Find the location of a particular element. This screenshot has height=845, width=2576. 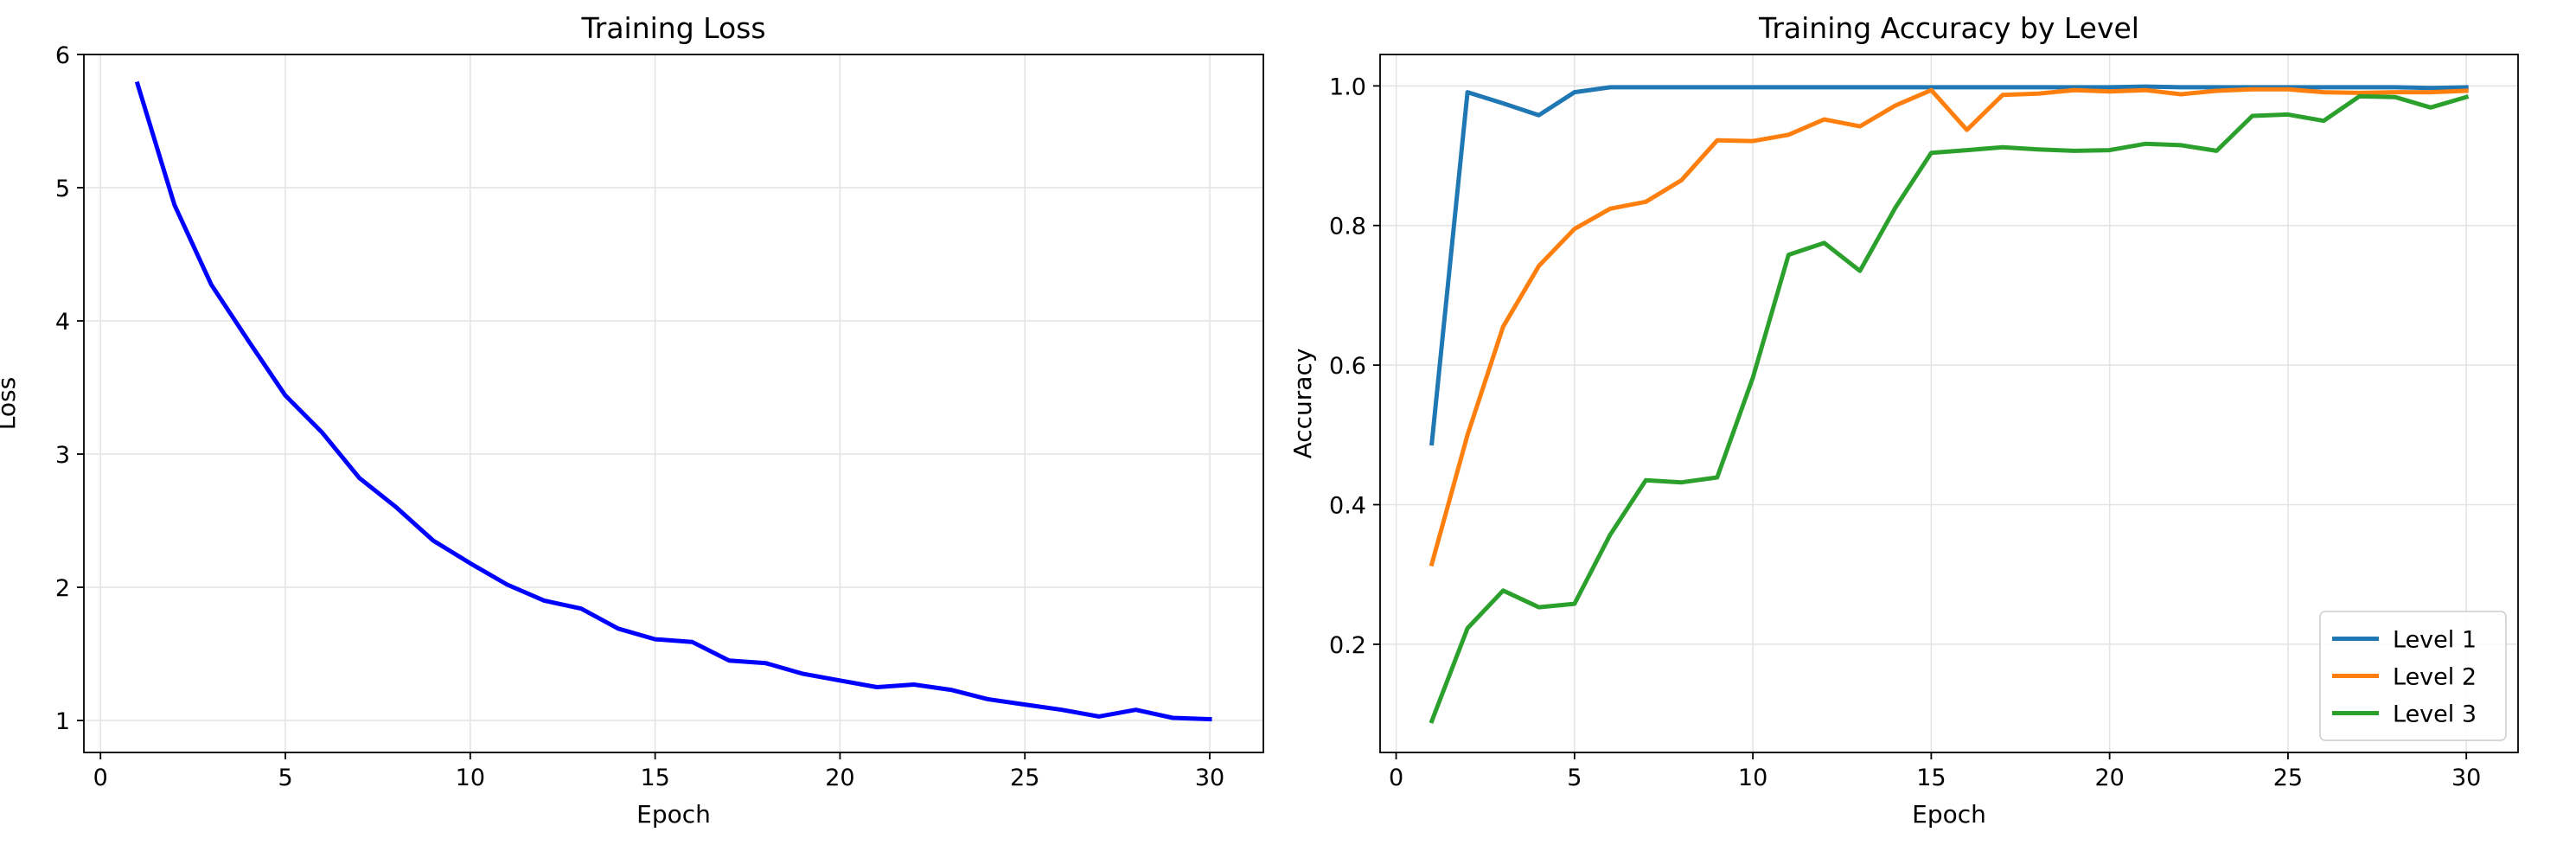

y-tick-label: 1 is located at coordinates (63, 721).